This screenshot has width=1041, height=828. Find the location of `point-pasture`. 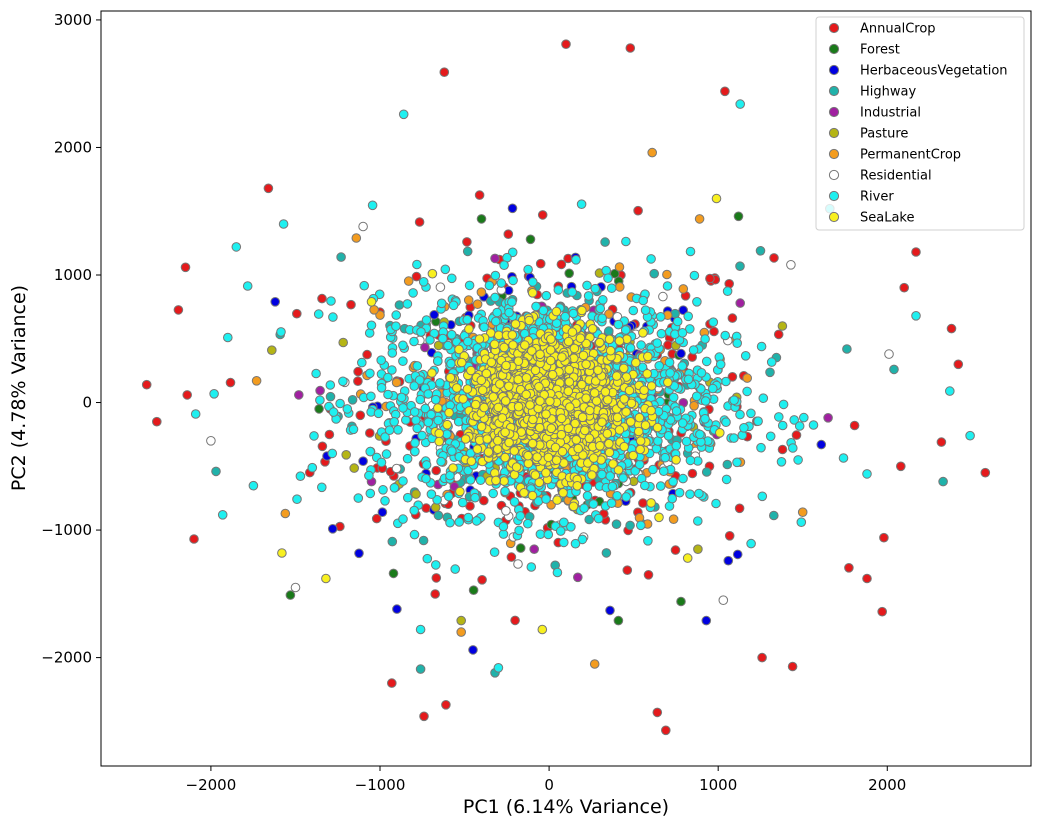

point-pasture is located at coordinates (438, 345).